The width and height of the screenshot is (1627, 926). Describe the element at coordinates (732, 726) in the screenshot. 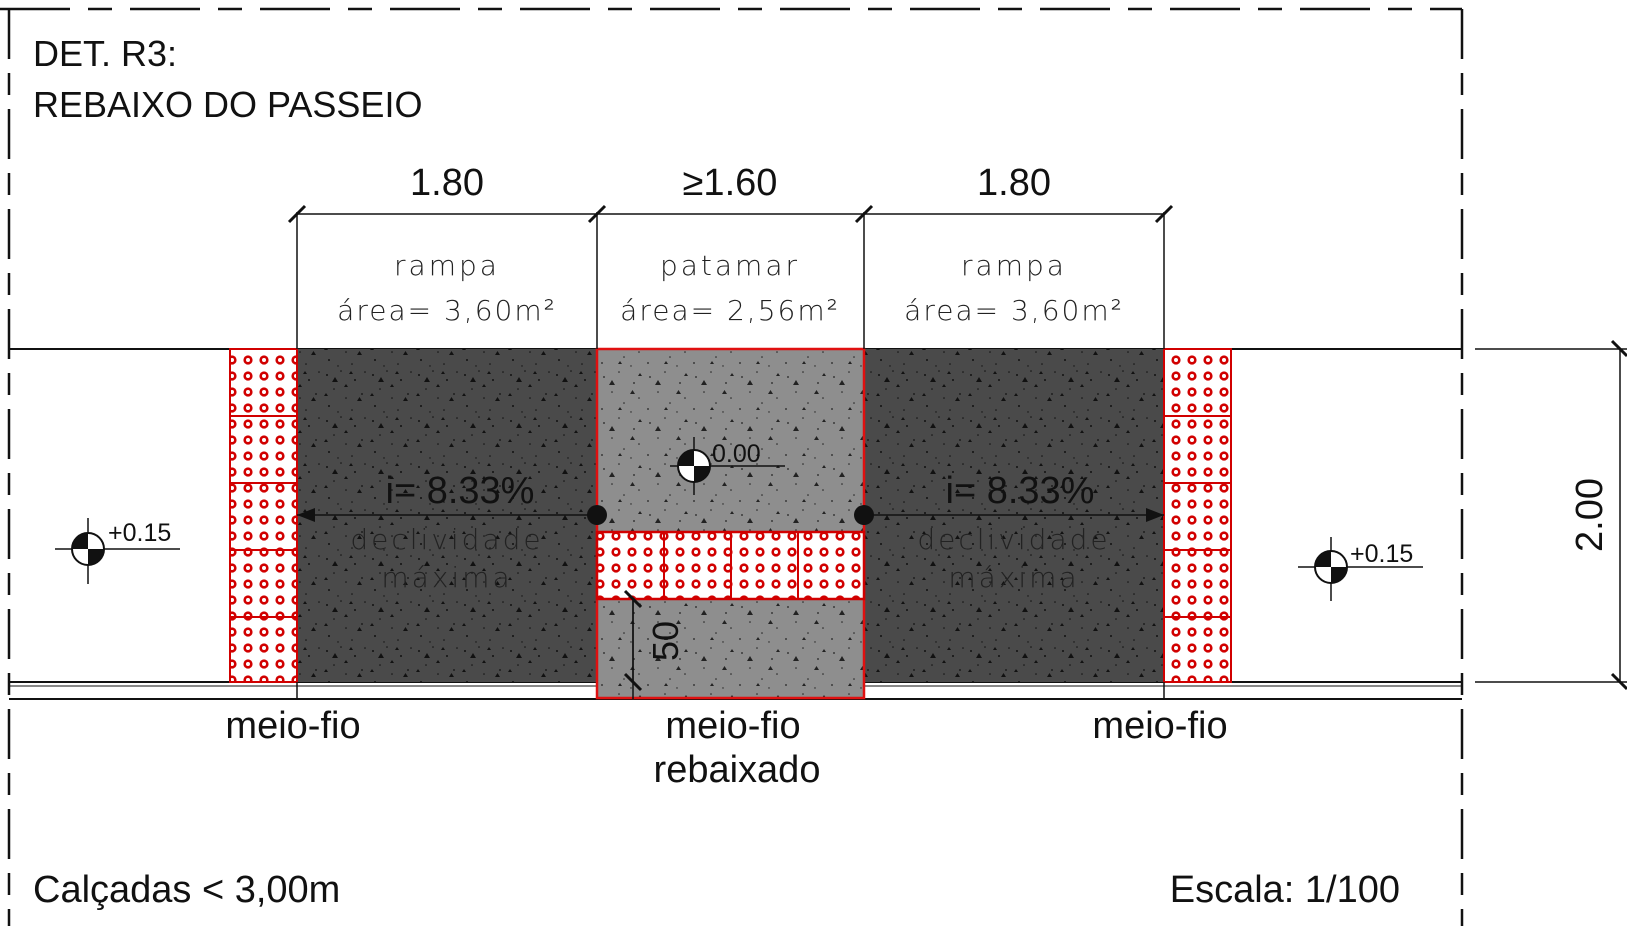

I see `curb-center-label-1: meio-fio` at that location.